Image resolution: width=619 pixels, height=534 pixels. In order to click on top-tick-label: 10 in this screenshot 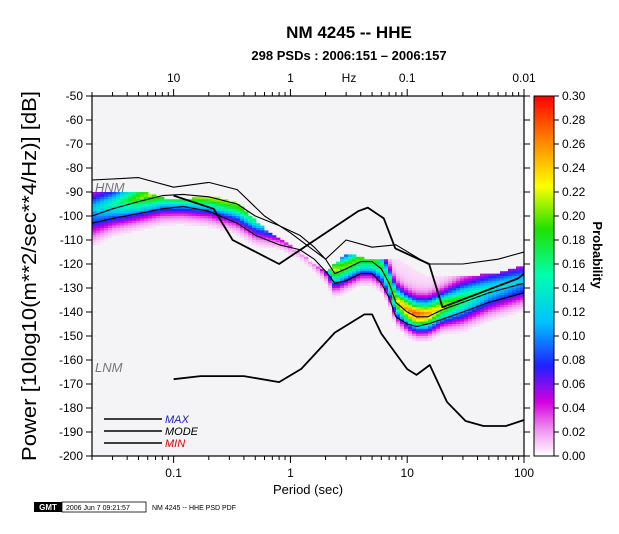, I will do `click(174, 78)`.